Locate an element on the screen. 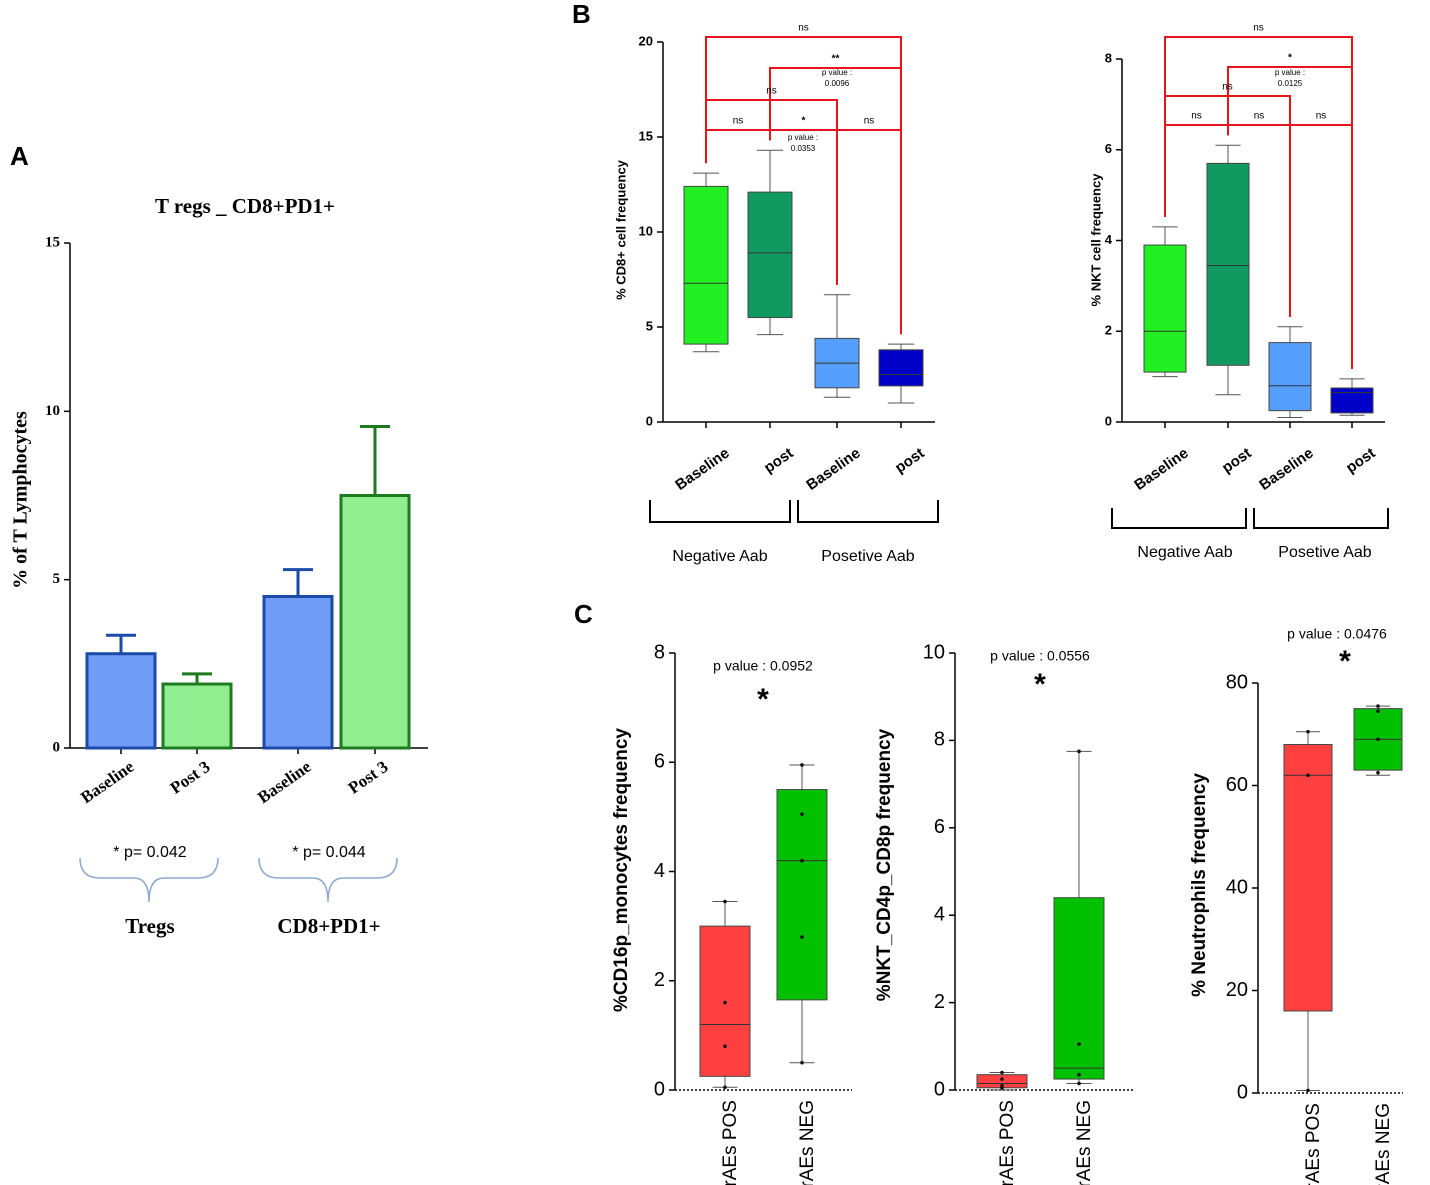  p-value: p value : is located at coordinates (803, 137).